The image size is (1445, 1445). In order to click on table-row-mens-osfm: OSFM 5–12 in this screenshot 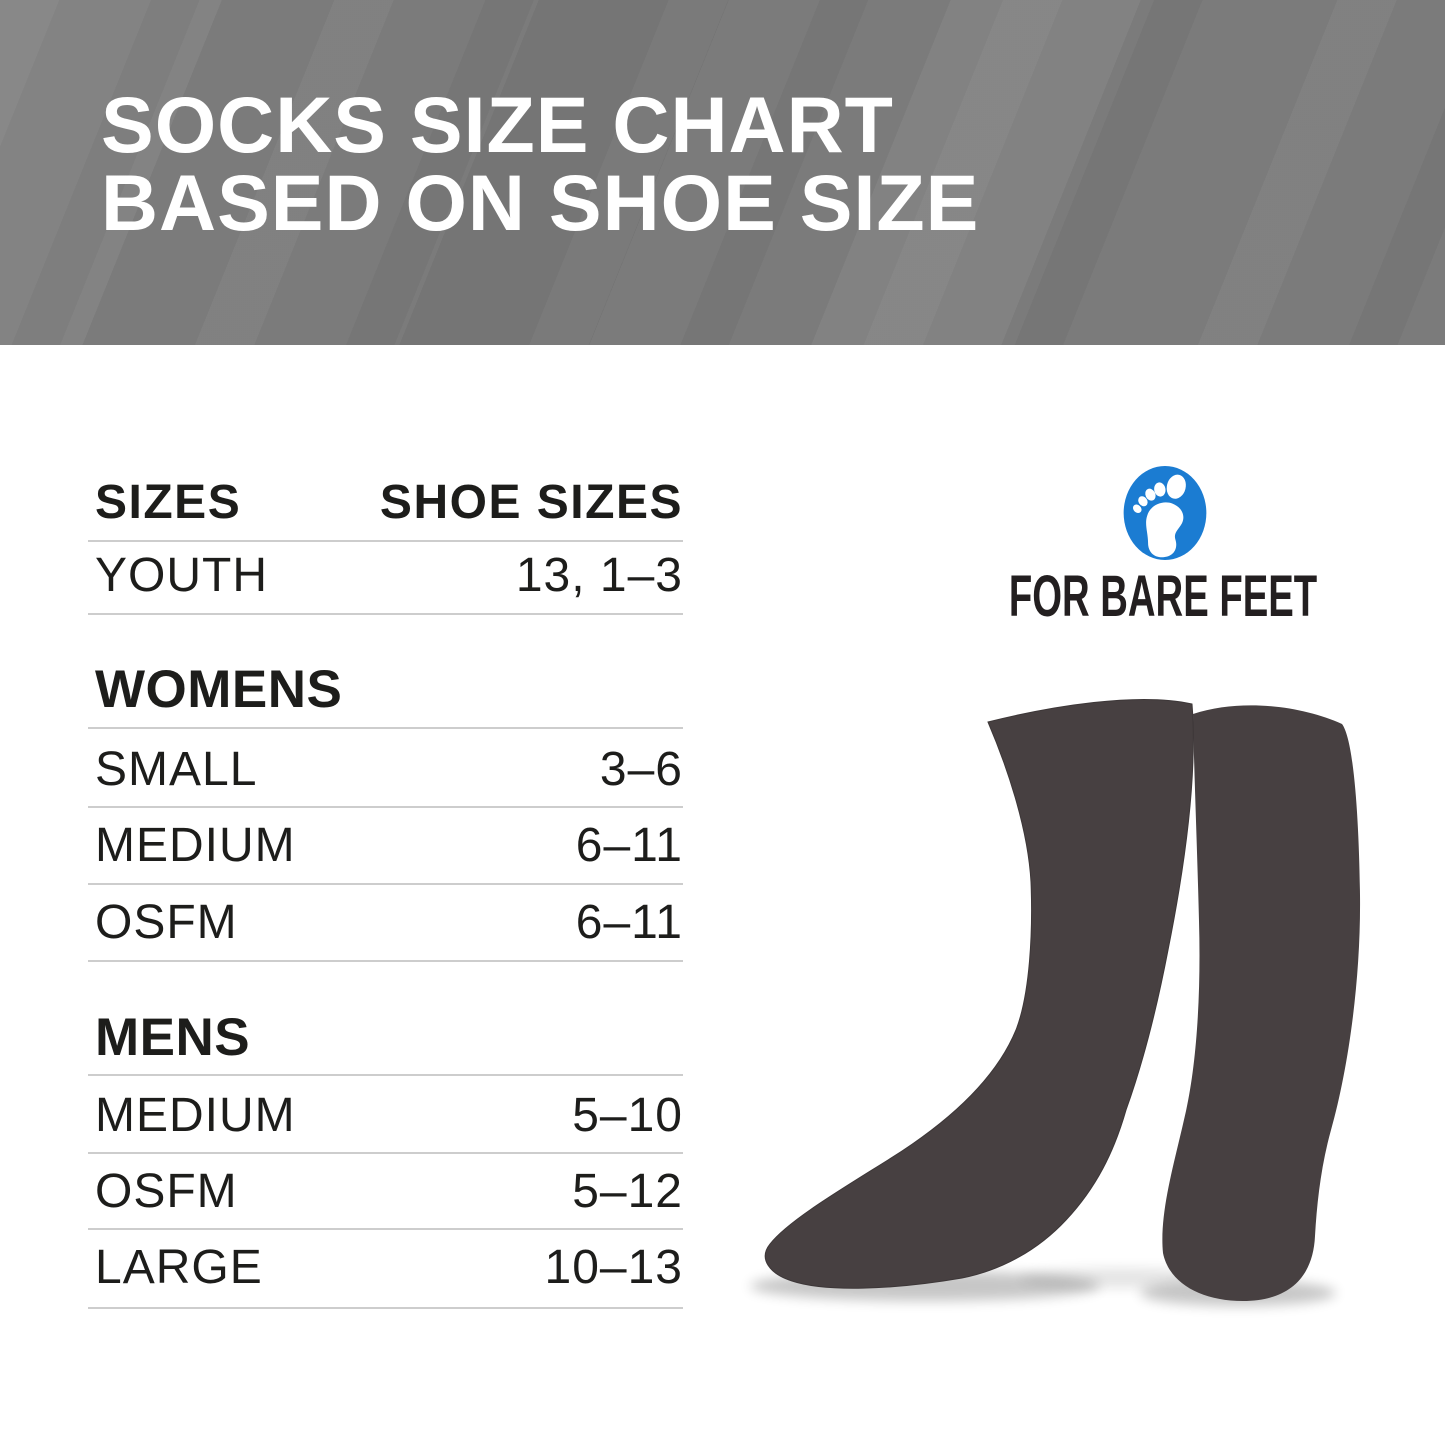, I will do `click(389, 1191)`.